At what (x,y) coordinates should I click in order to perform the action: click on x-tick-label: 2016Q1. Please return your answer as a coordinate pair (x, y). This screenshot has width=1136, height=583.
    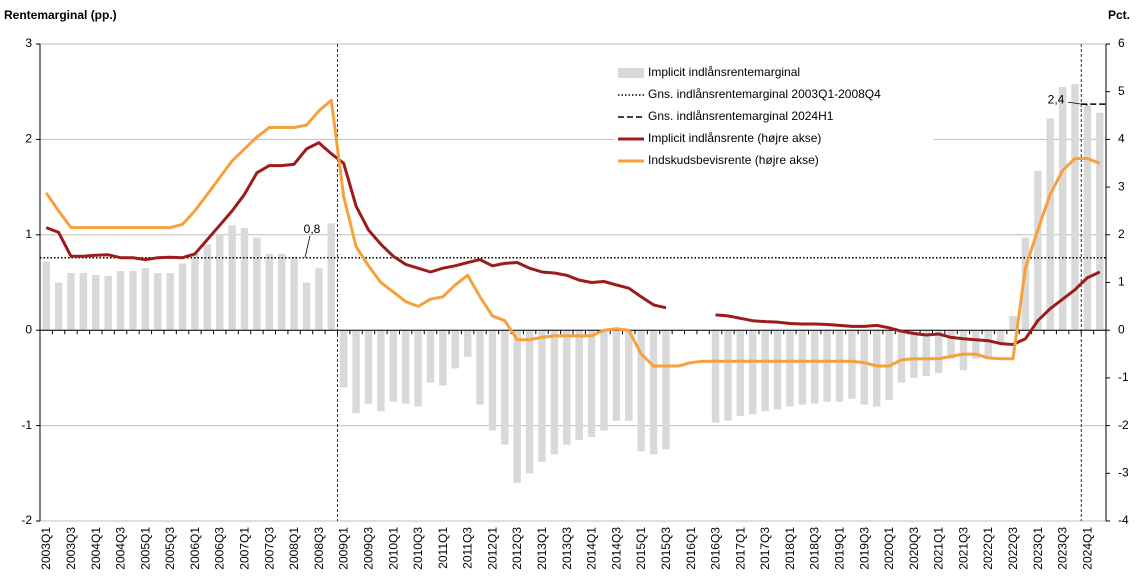
    Looking at the image, I should click on (691, 548).